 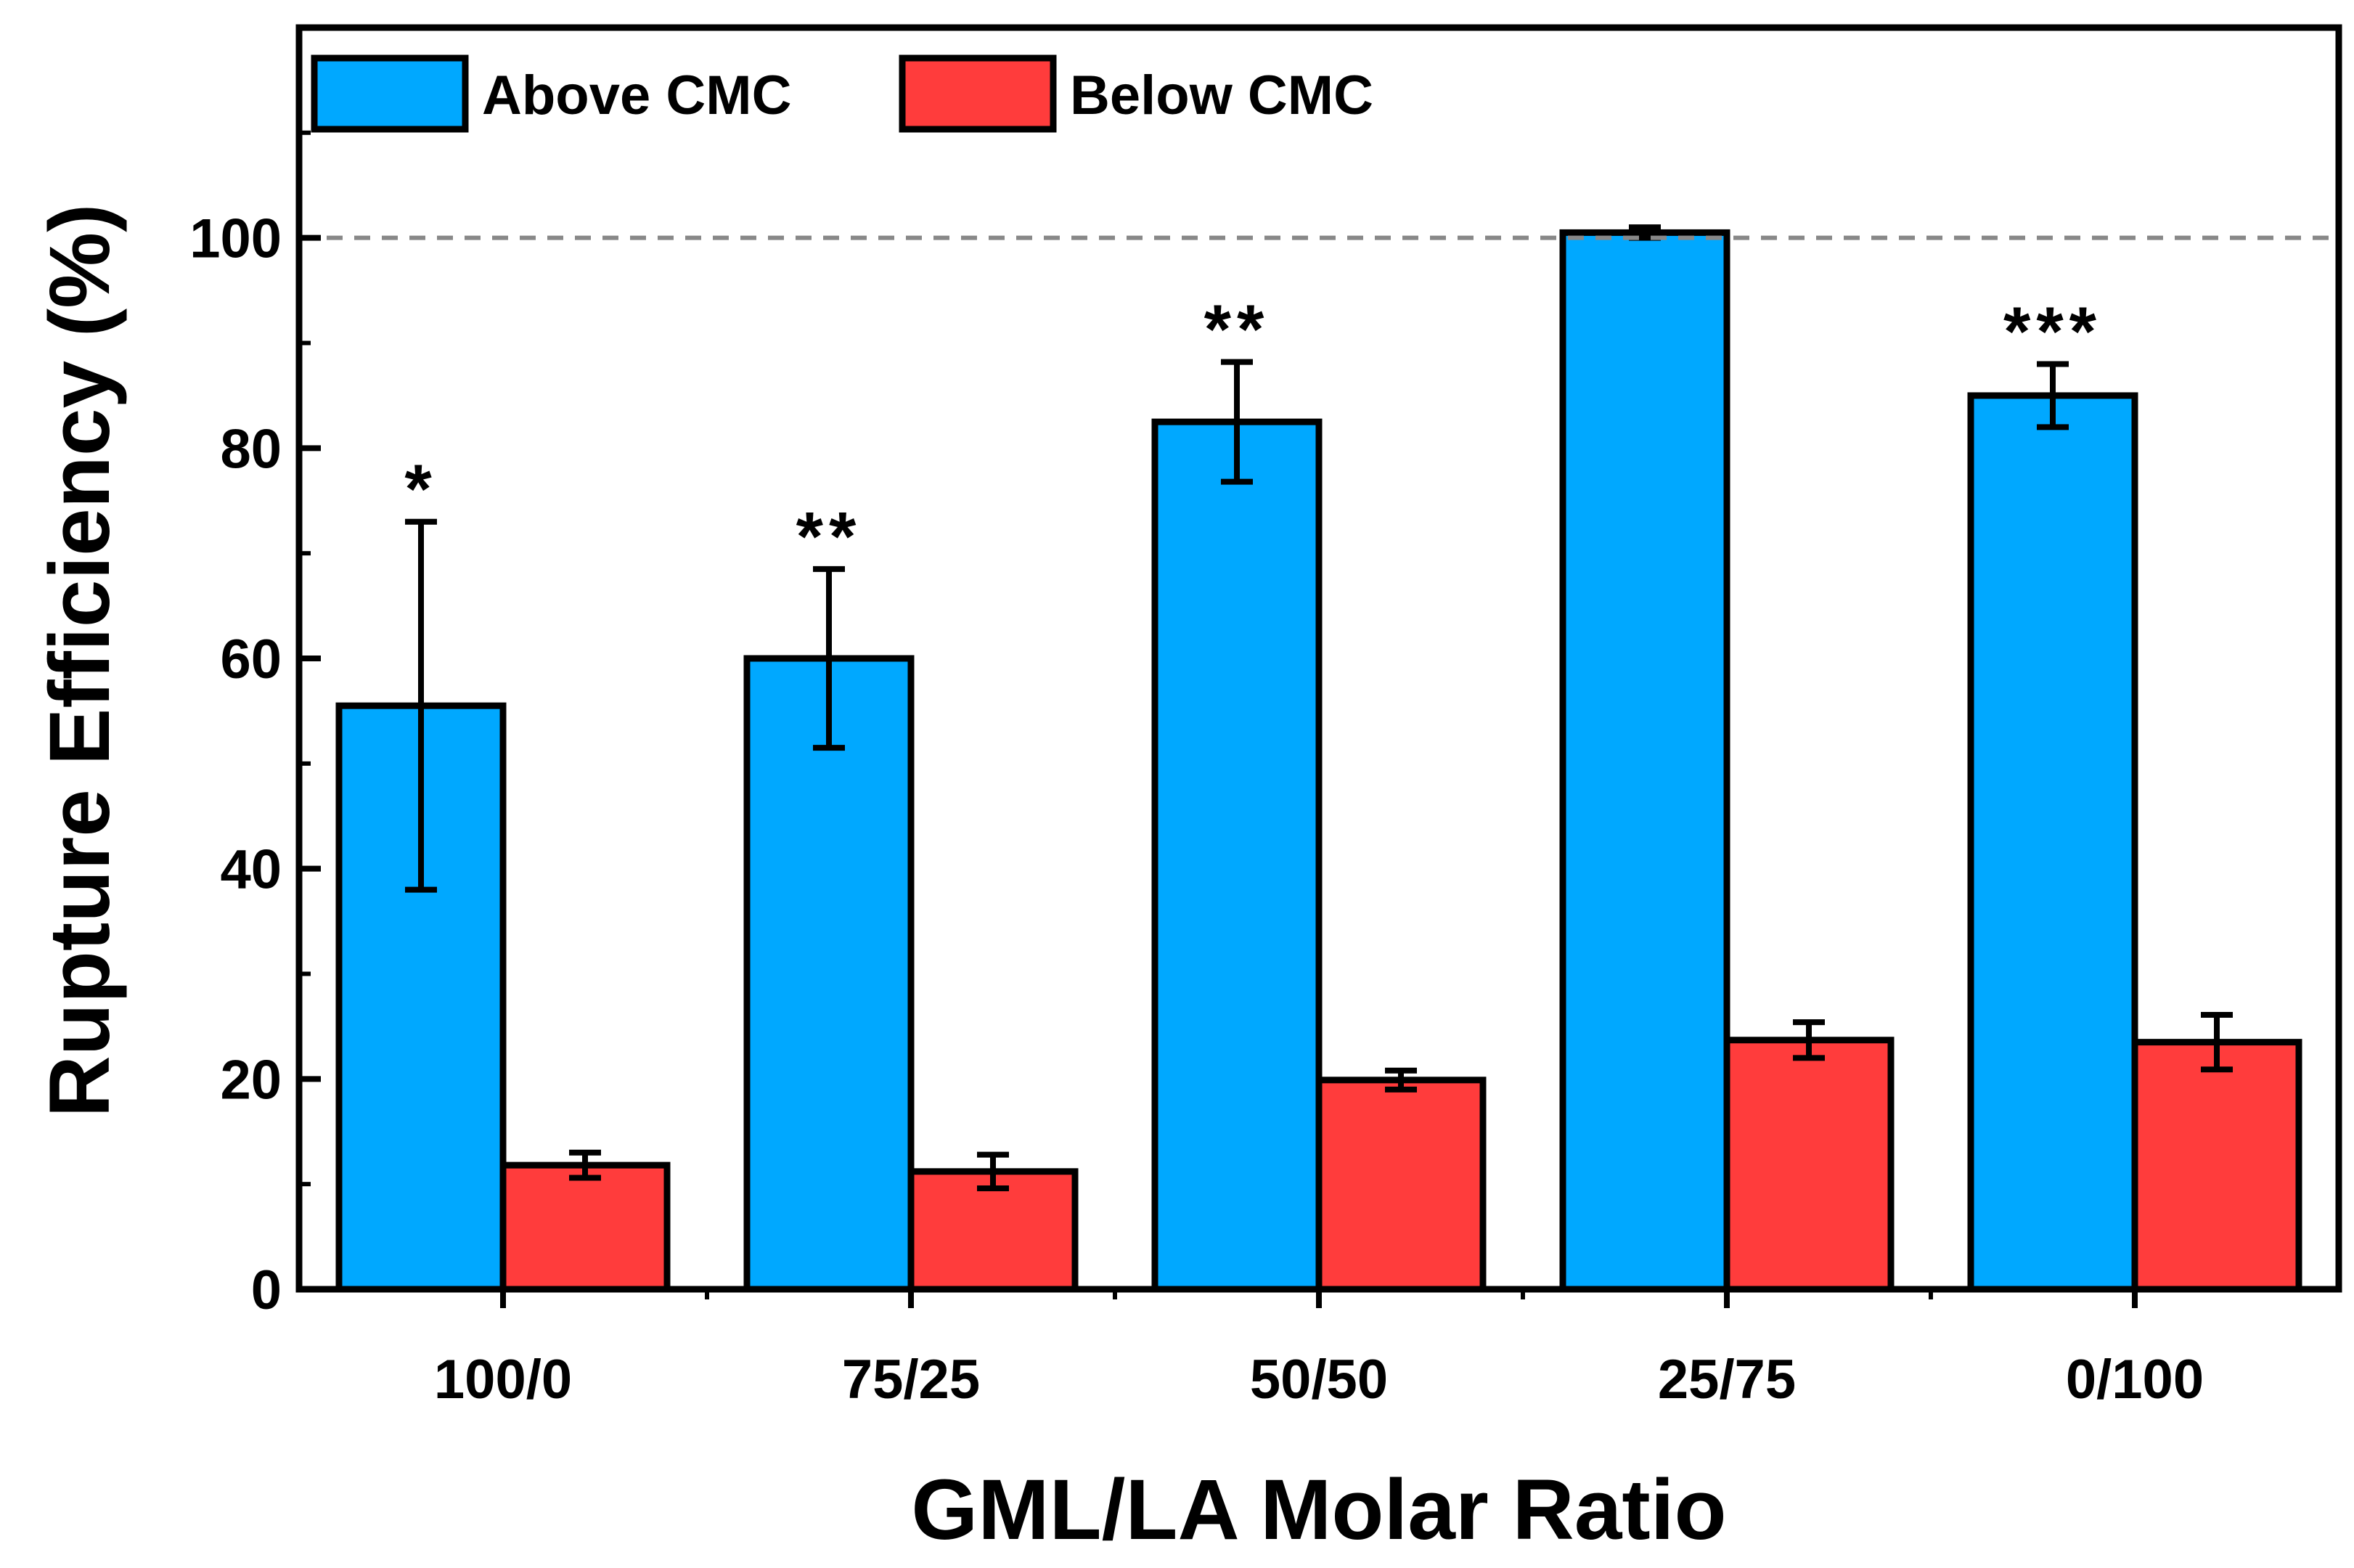 What do you see at coordinates (2135, 1380) in the screenshot?
I see `x-tick-label-4: 0/100` at bounding box center [2135, 1380].